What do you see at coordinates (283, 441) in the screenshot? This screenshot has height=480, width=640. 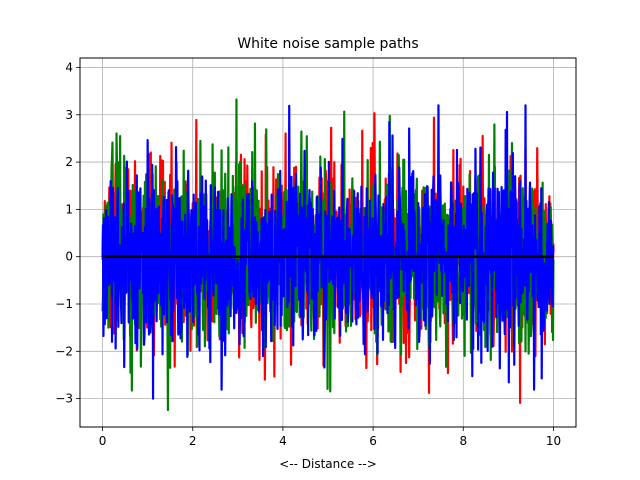 I see `x-tick-label: 4` at bounding box center [283, 441].